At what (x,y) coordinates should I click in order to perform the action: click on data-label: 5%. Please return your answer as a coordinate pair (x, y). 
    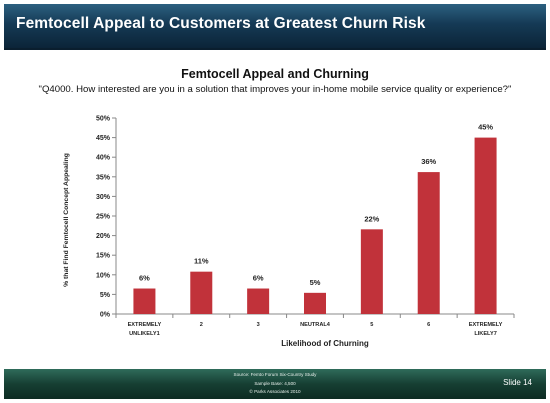
    Looking at the image, I should click on (315, 282).